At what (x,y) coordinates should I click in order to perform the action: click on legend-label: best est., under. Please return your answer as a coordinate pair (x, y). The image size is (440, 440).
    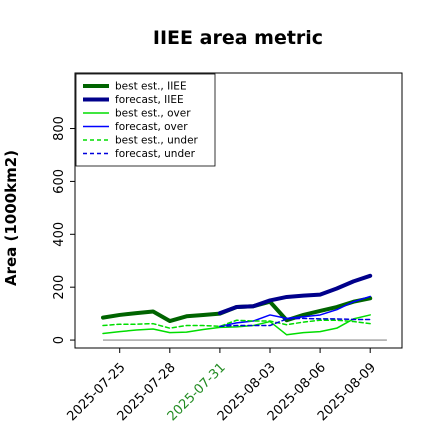
    Looking at the image, I should click on (157, 141).